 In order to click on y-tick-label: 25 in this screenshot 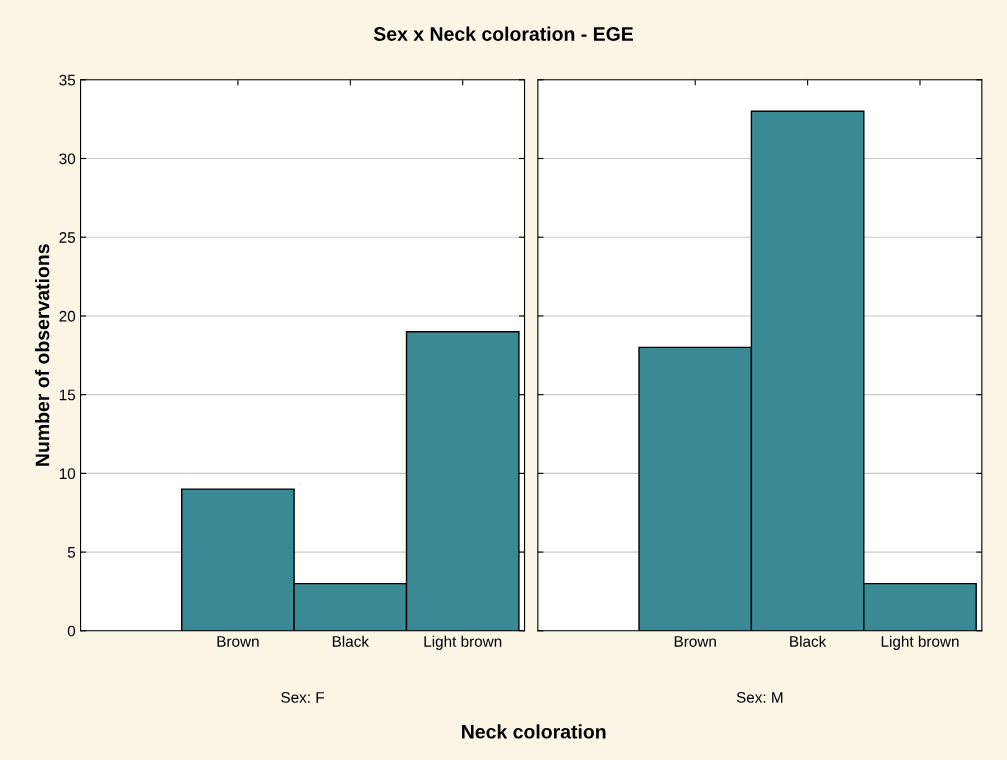, I will do `click(67, 237)`.